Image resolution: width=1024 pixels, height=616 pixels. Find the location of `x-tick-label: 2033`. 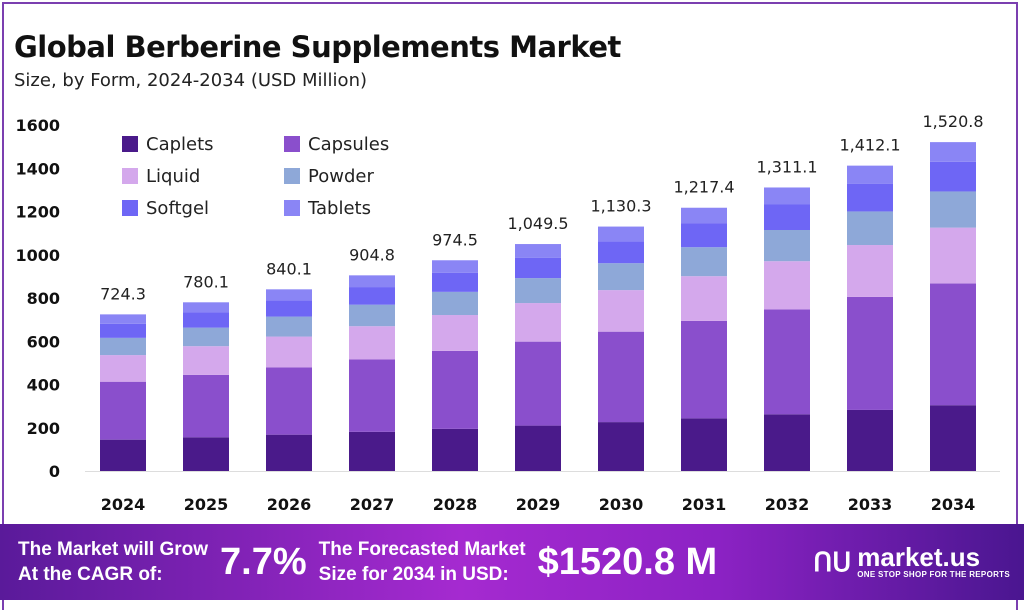

x-tick-label: 2033 is located at coordinates (870, 504).